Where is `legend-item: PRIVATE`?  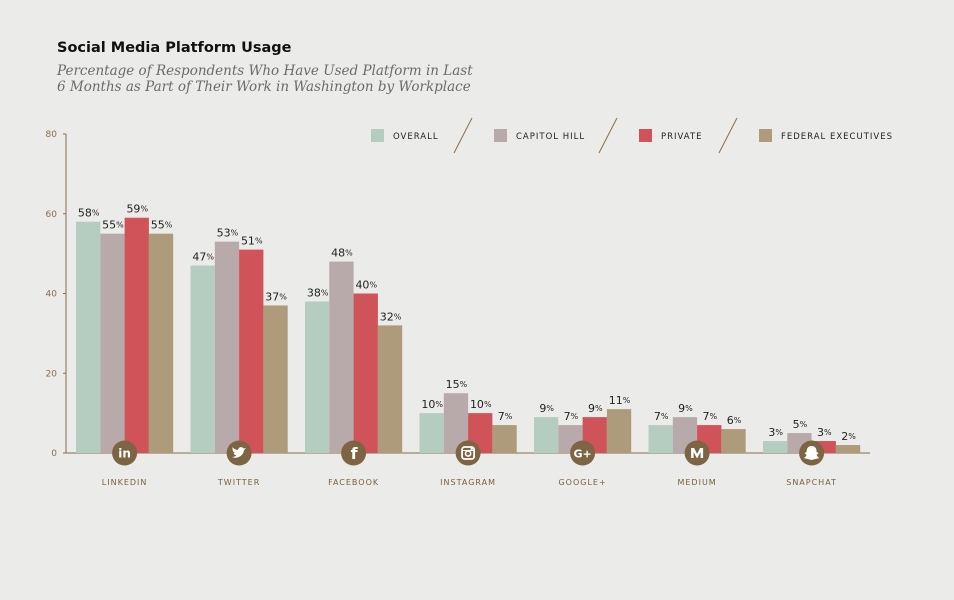 legend-item: PRIVATE is located at coordinates (671, 135).